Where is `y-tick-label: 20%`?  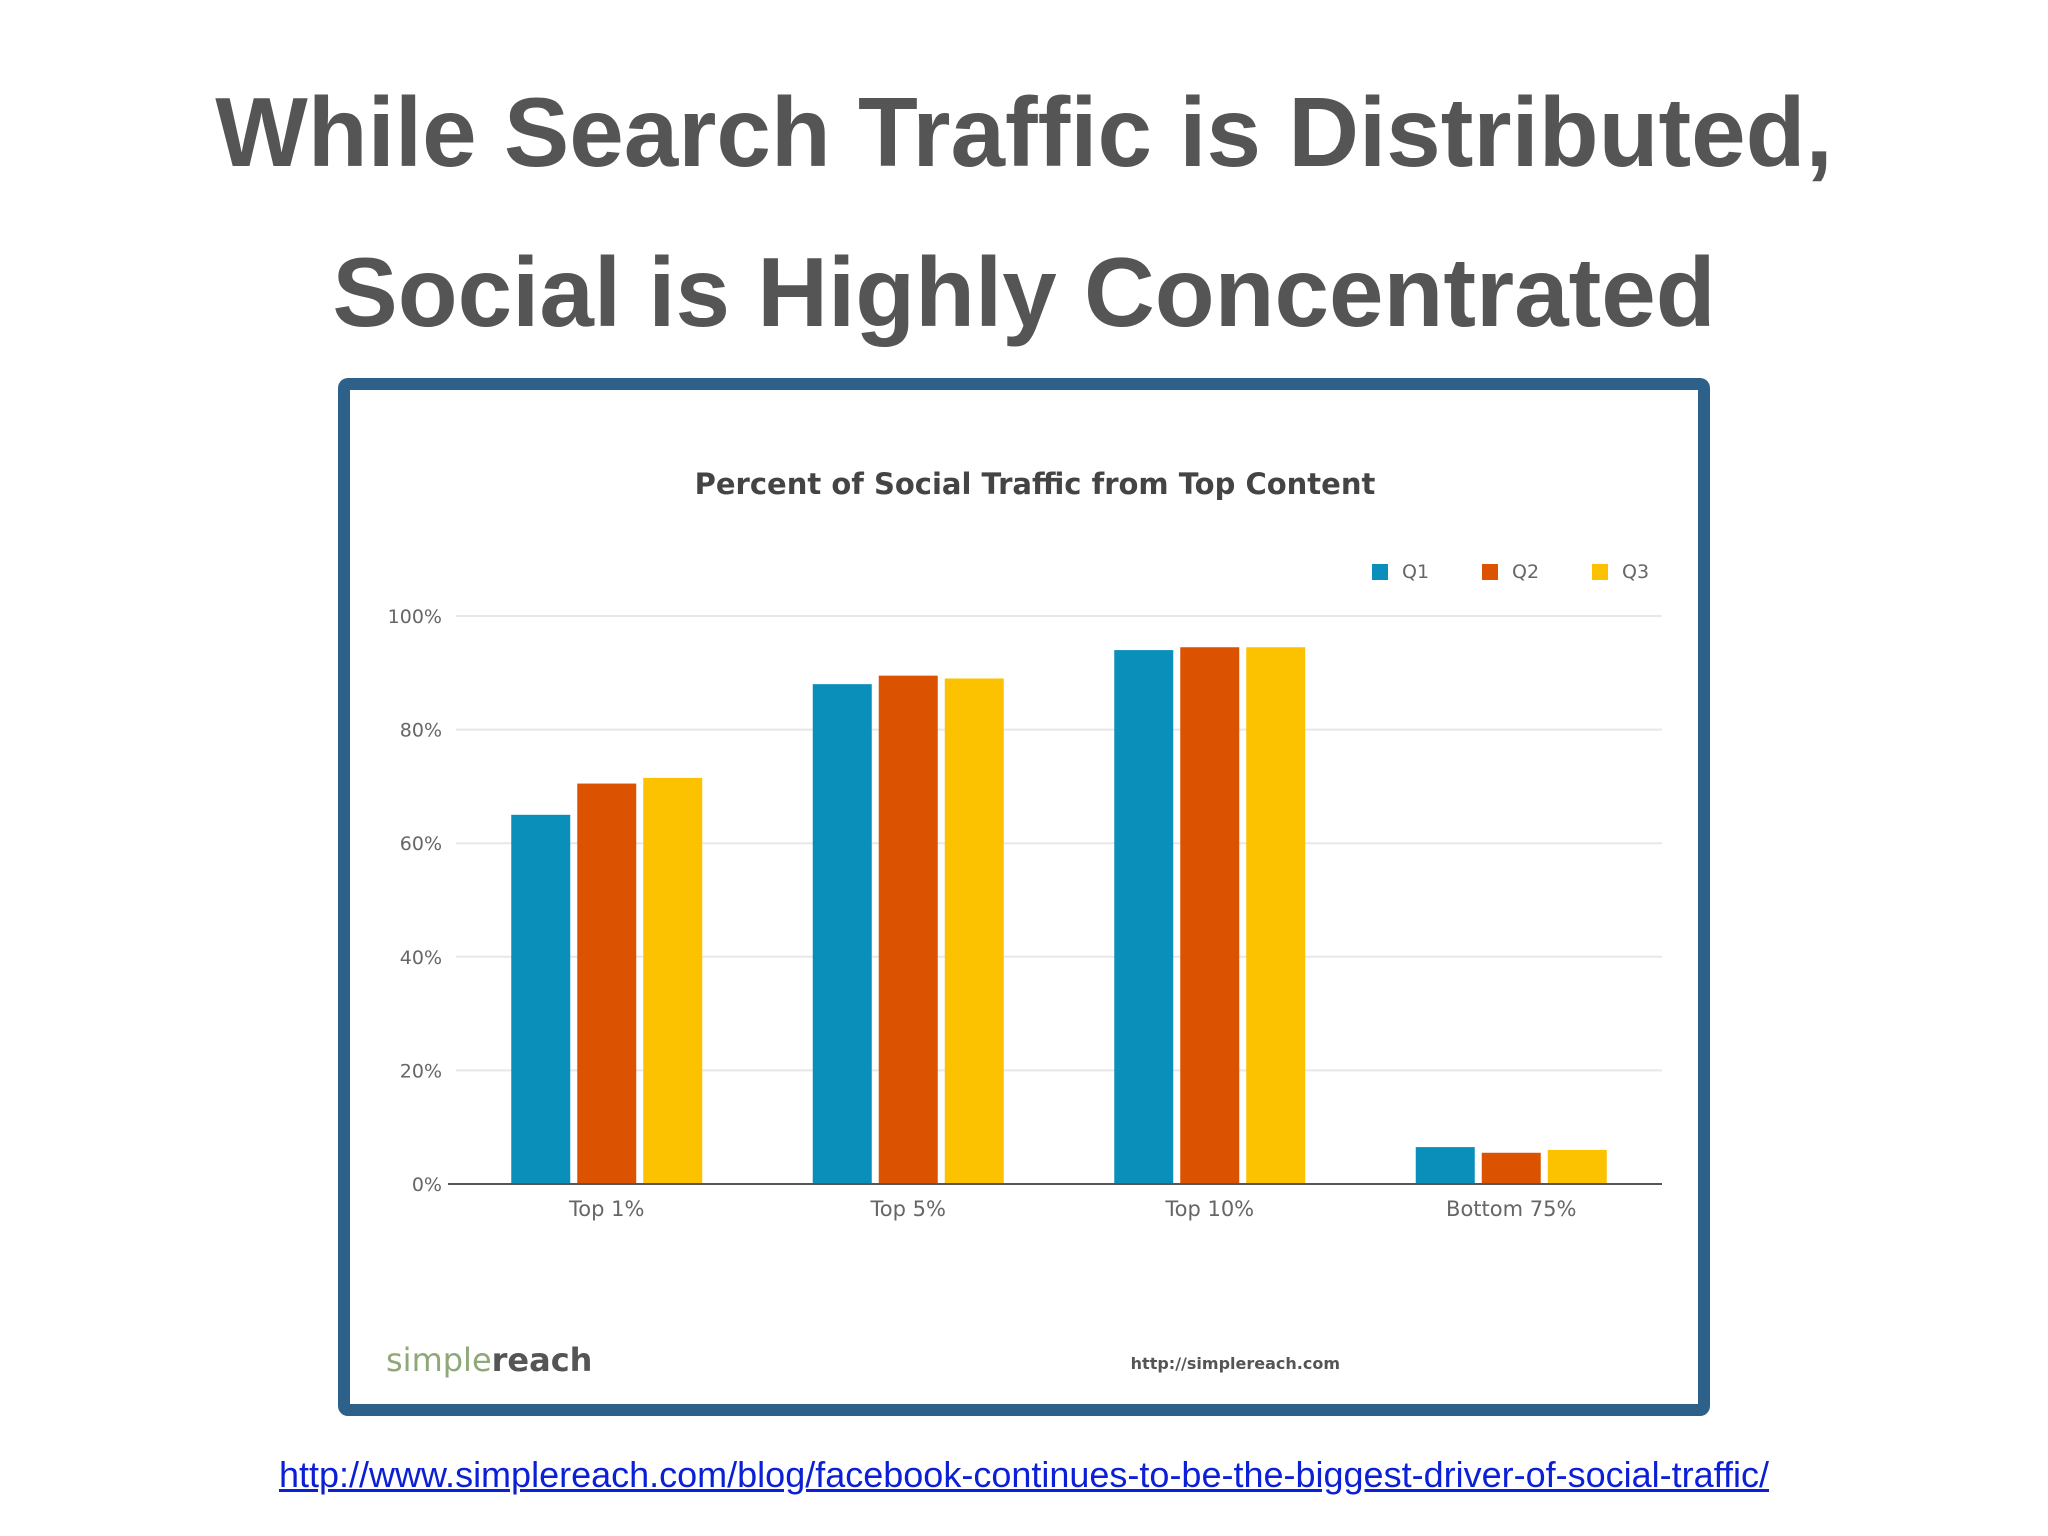
y-tick-label: 20% is located at coordinates (421, 1071).